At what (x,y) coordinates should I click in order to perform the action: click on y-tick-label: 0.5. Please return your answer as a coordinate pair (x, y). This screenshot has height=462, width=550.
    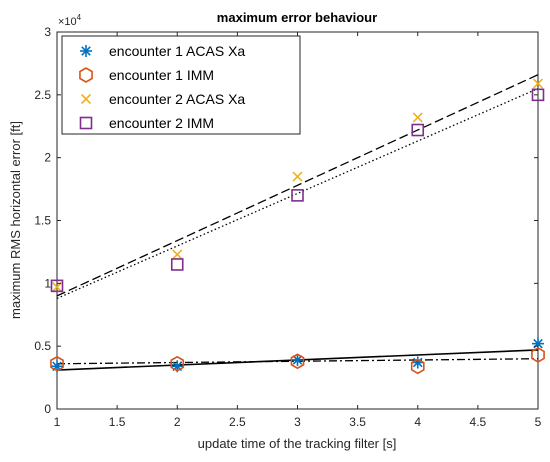
    Looking at the image, I should click on (42, 346).